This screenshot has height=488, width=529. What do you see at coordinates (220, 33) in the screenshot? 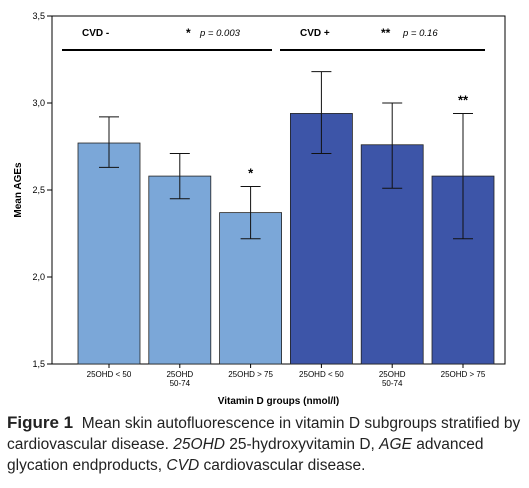
I see `group-annotation-text: p = 0.003` at bounding box center [220, 33].